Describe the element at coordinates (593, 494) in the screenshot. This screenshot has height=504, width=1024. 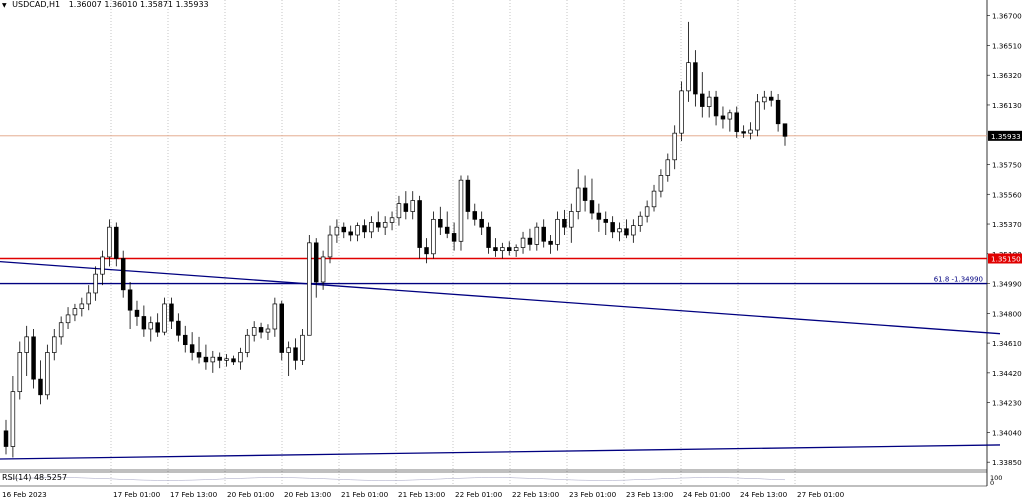
I see `x-tick-label: 23 Feb 01:00` at that location.